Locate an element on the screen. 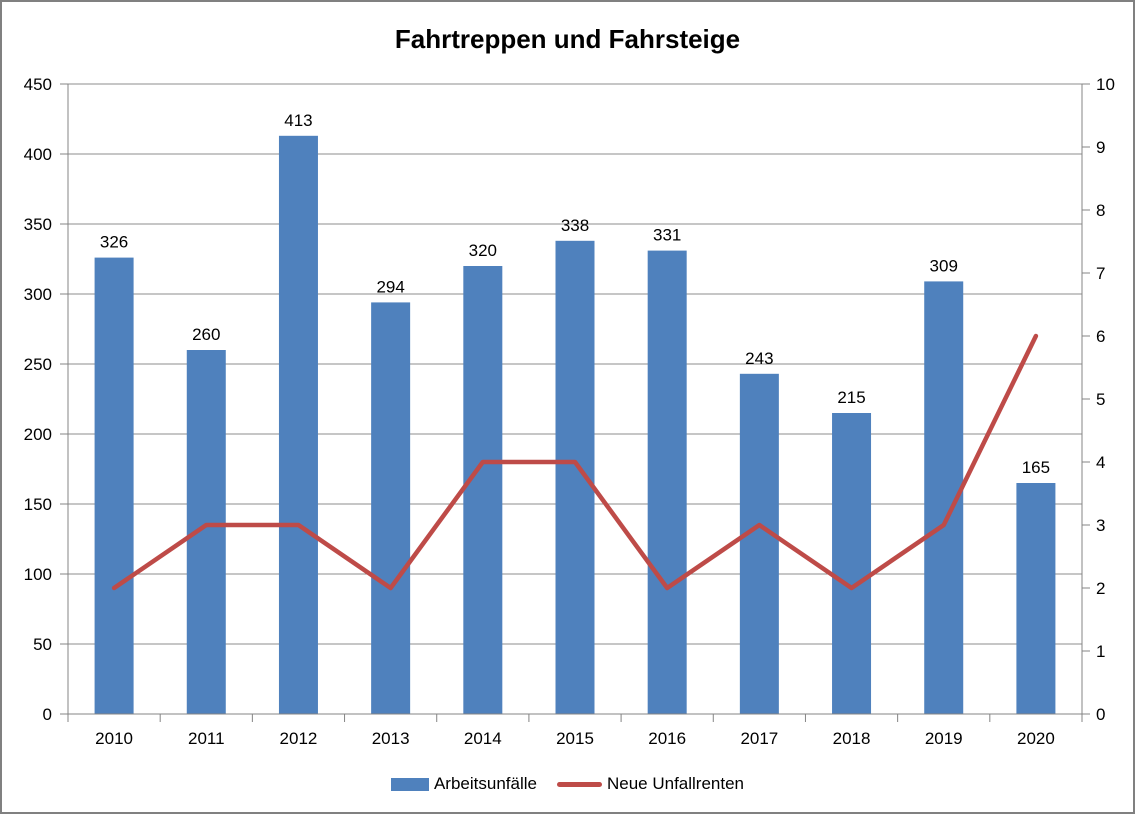 The height and width of the screenshot is (814, 1135). x-axis-label-2020: 2020 is located at coordinates (1036, 738).